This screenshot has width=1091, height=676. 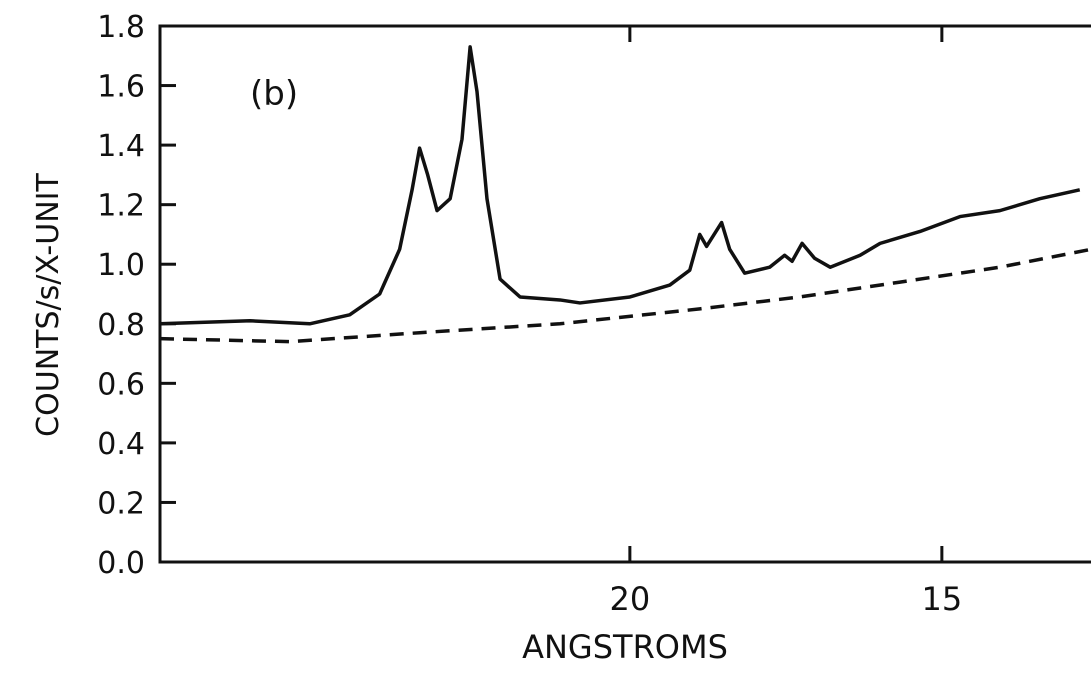 What do you see at coordinates (121, 444) in the screenshot?
I see `y-tick-label: 0.4` at bounding box center [121, 444].